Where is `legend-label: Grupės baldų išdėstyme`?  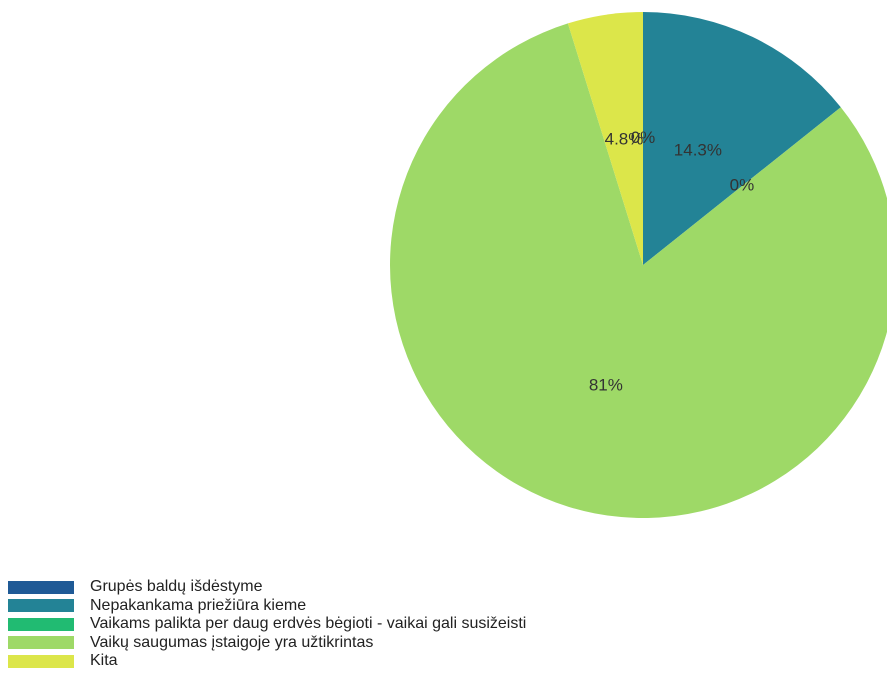 legend-label: Grupės baldų išdėstyme is located at coordinates (176, 587).